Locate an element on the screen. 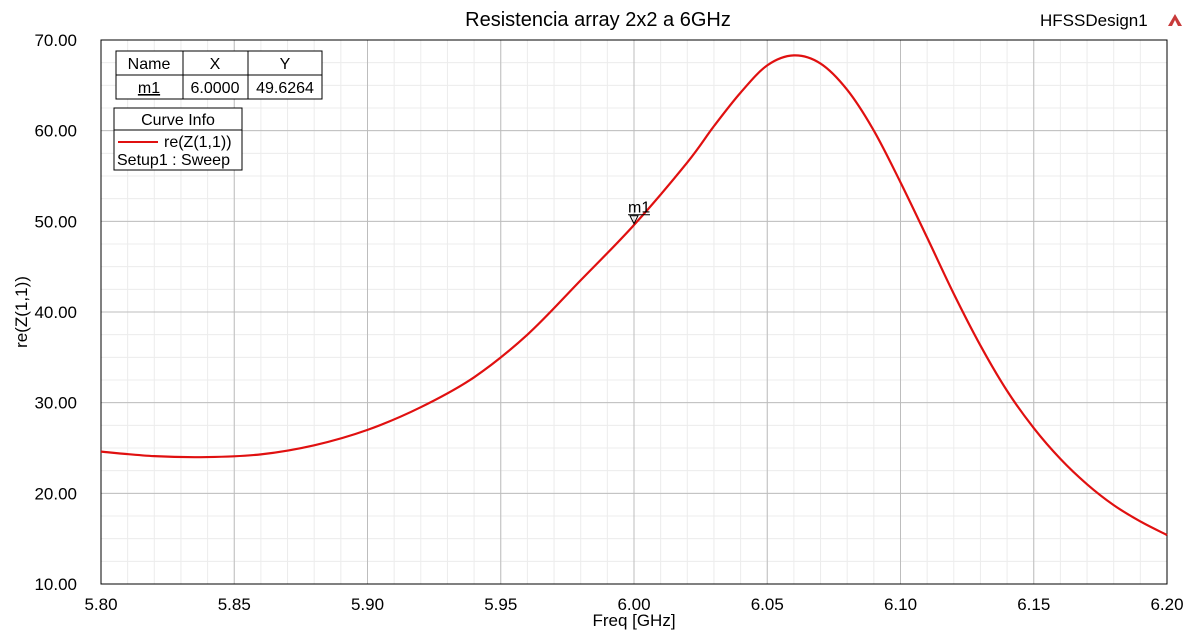 Image resolution: width=1195 pixels, height=638 pixels. x-tick-labels: 5.80 5.85 5.90 5.95 6.00 6.05 6.10 6.15 6.20 is located at coordinates (633, 604).